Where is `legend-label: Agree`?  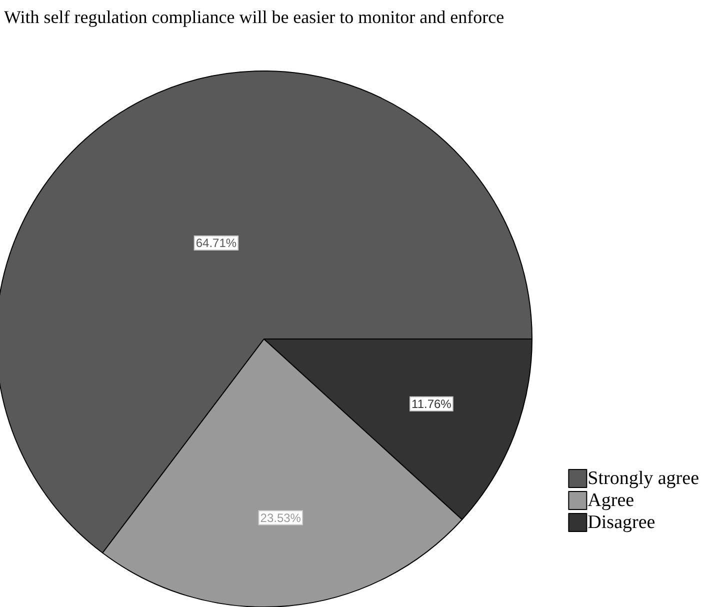
legend-label: Agree is located at coordinates (611, 500).